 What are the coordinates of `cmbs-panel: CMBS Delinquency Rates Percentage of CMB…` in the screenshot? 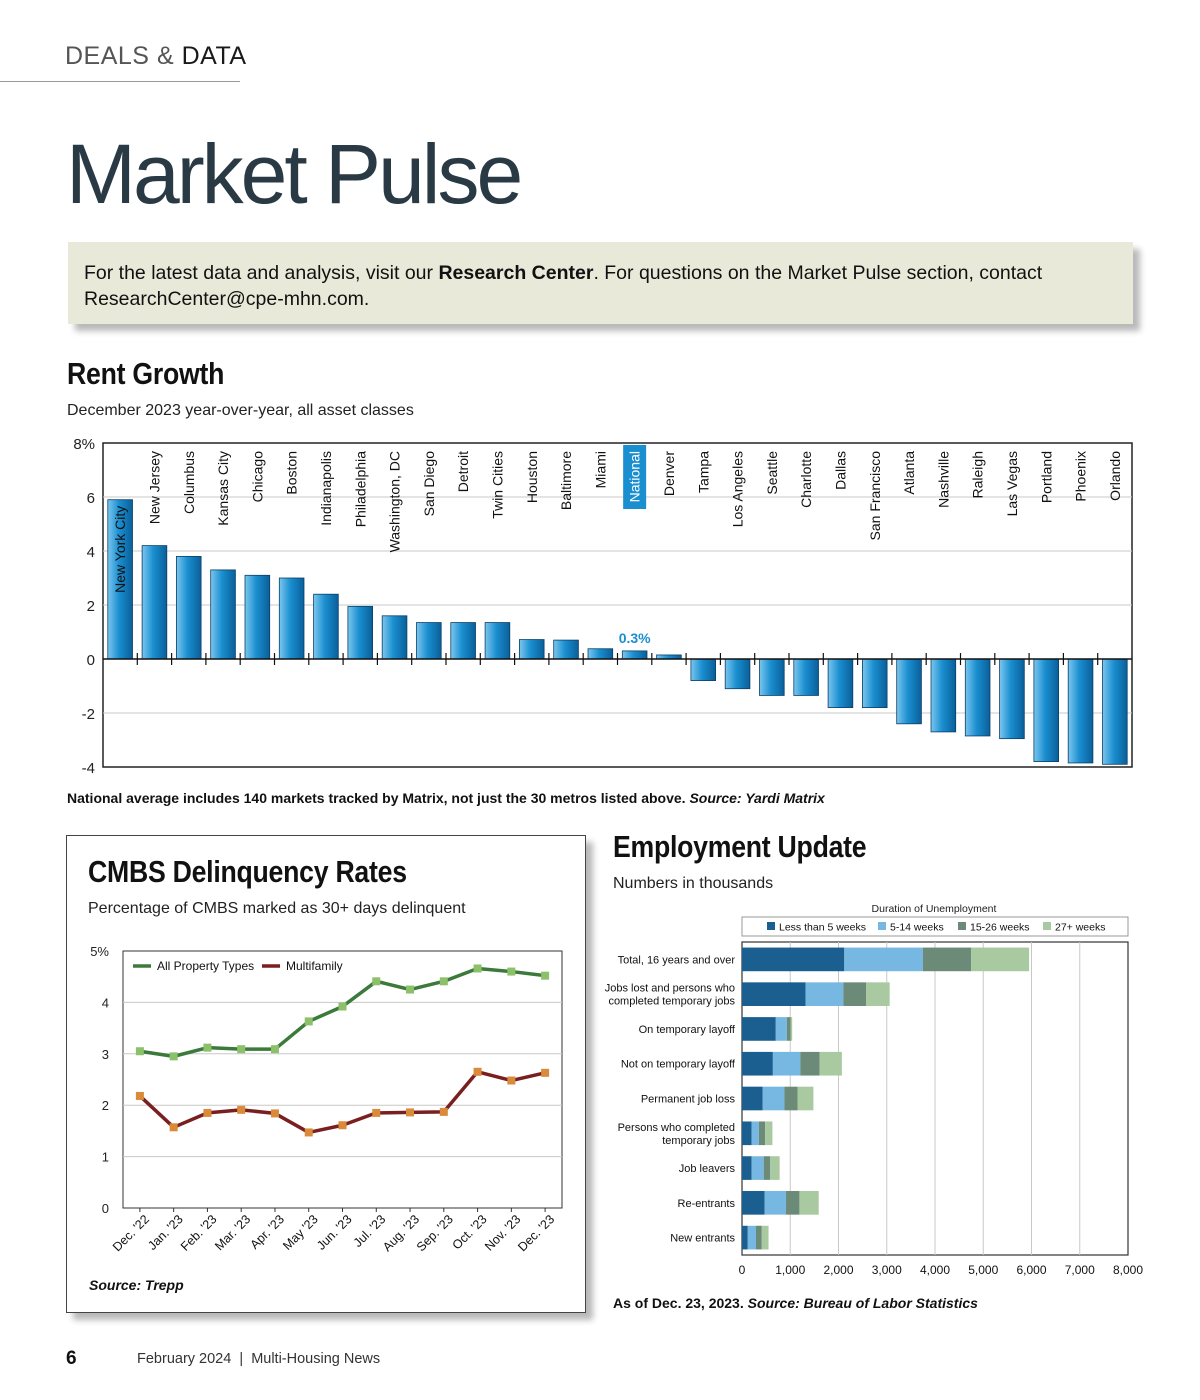 It's located at (326, 1074).